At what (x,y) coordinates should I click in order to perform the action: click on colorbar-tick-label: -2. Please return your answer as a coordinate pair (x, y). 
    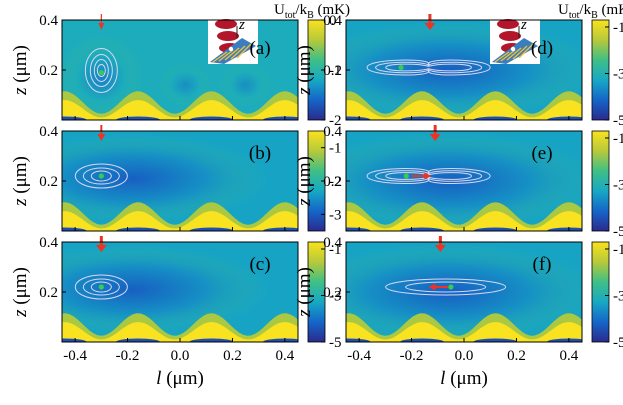
    Looking at the image, I should click on (335, 121).